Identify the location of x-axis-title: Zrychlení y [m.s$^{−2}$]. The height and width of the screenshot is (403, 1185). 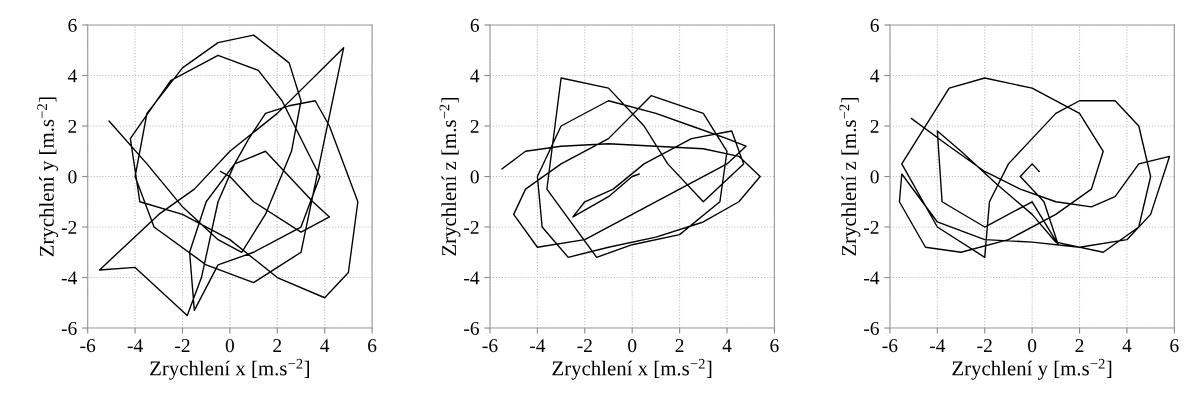
(1032, 369).